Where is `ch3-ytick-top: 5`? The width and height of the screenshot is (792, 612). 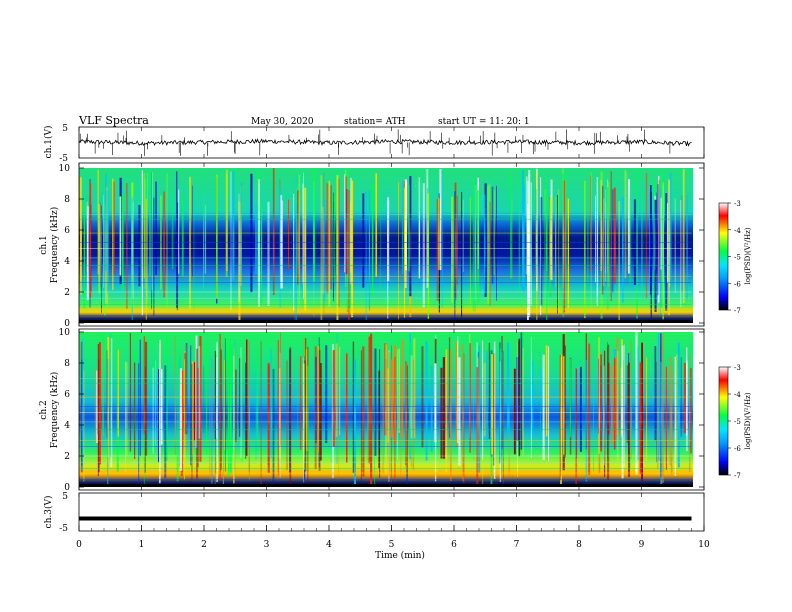 ch3-ytick-top: 5 is located at coordinates (65, 497).